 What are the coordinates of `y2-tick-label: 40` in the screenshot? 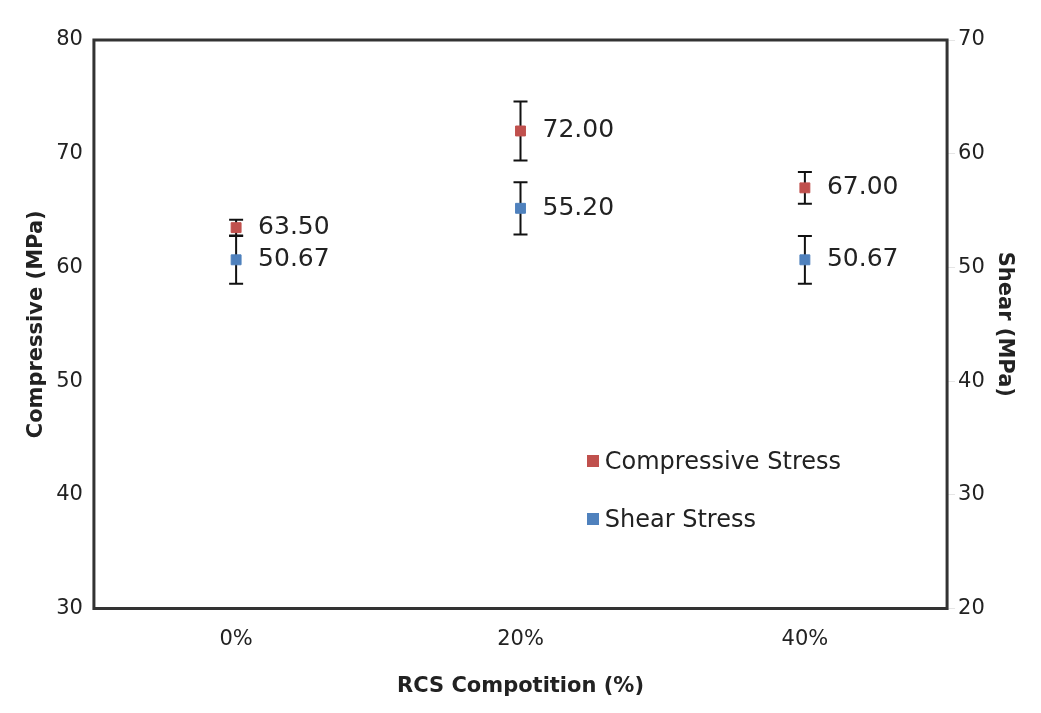 It's located at (971, 379).